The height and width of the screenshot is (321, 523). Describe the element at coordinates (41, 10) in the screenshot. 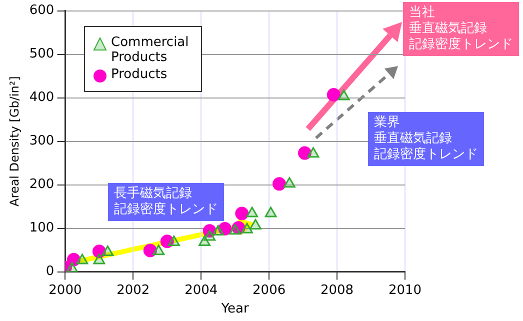

I see `y-tick-label: 600` at that location.